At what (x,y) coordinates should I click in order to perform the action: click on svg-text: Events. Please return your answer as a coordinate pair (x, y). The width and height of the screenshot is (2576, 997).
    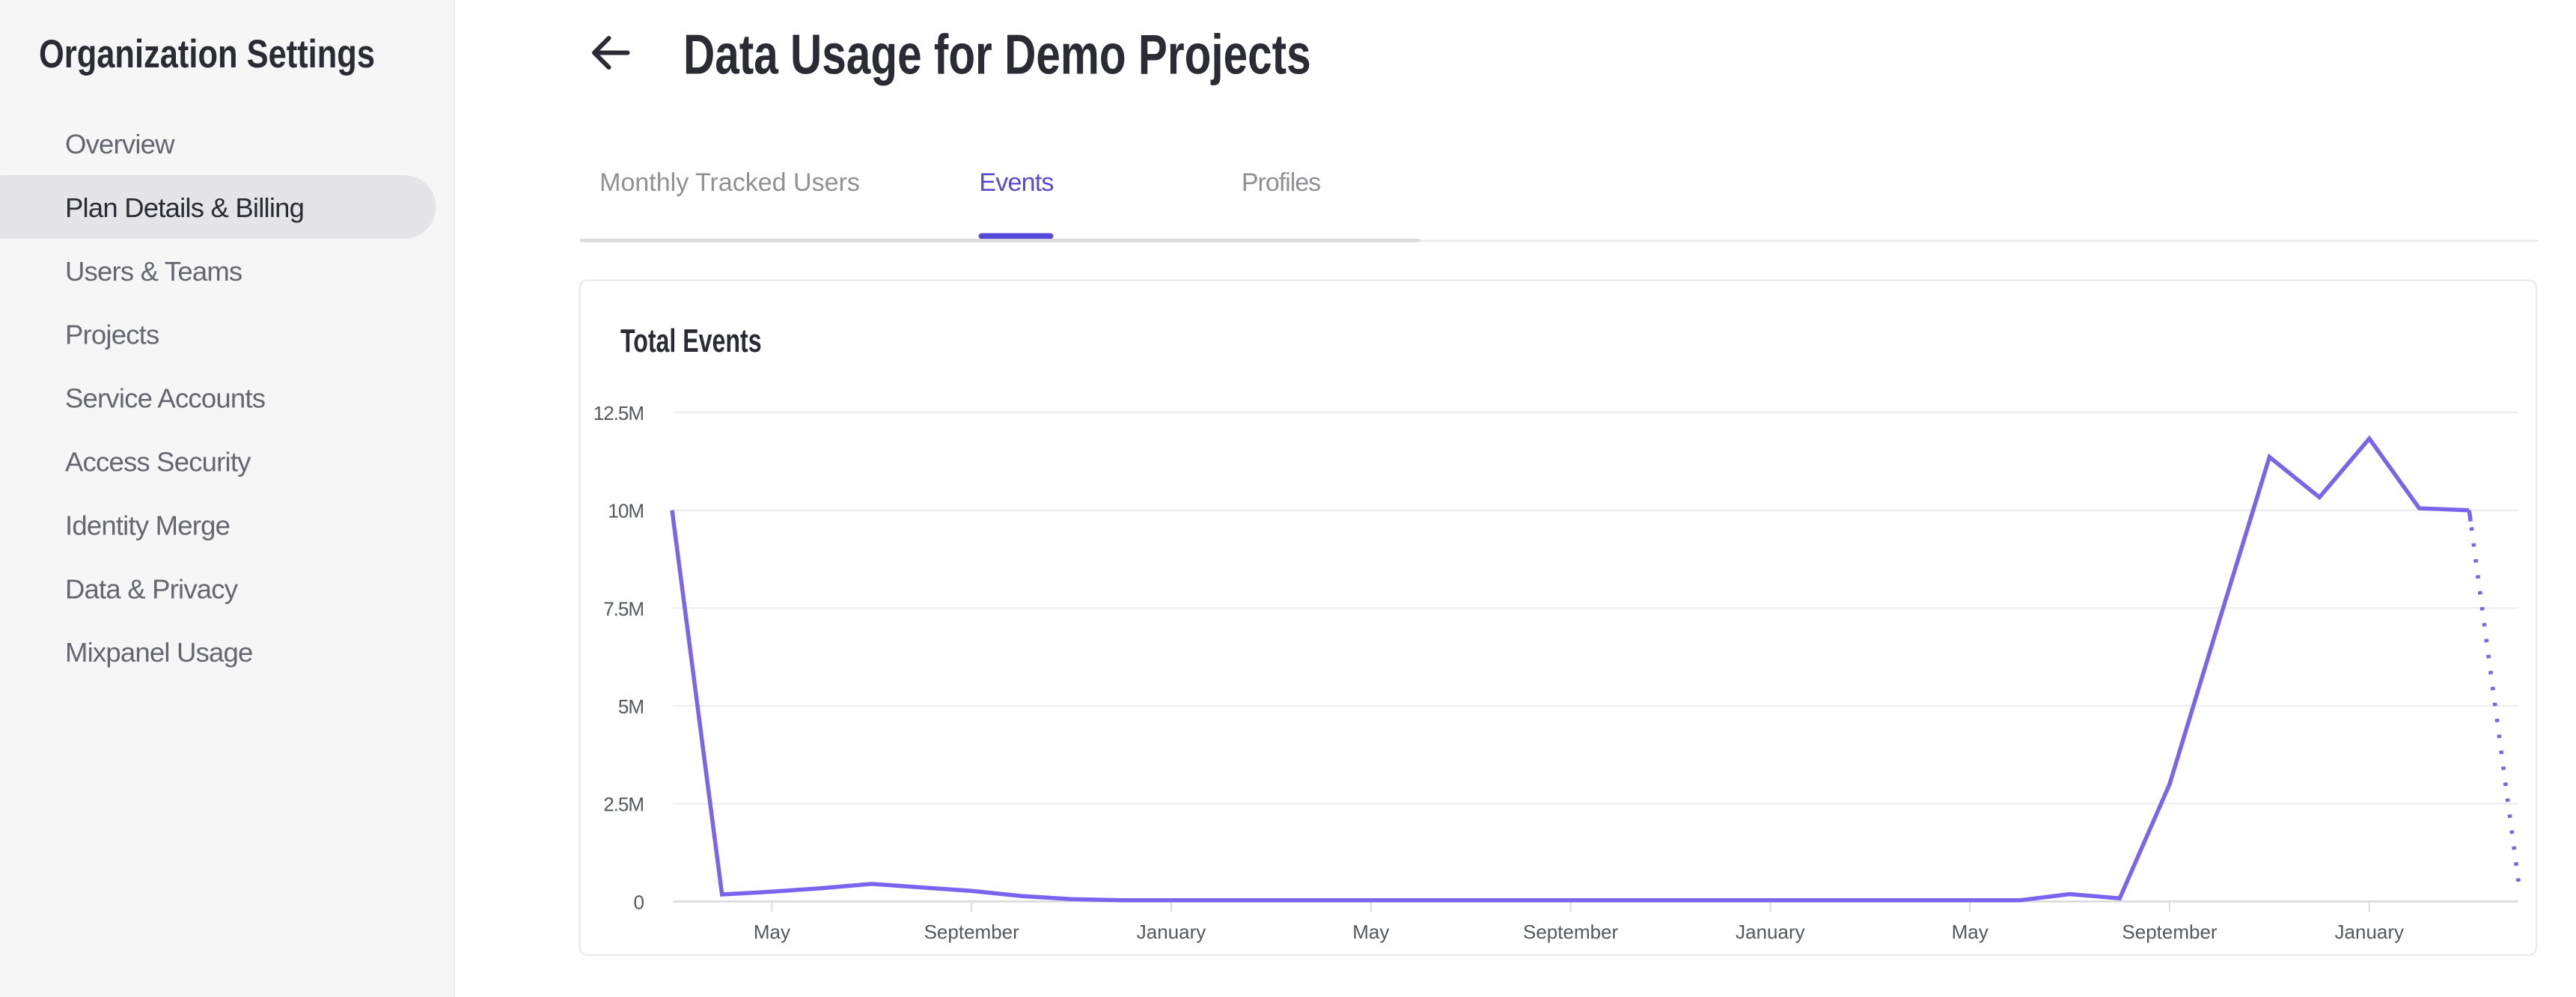
    Looking at the image, I should click on (1016, 182).